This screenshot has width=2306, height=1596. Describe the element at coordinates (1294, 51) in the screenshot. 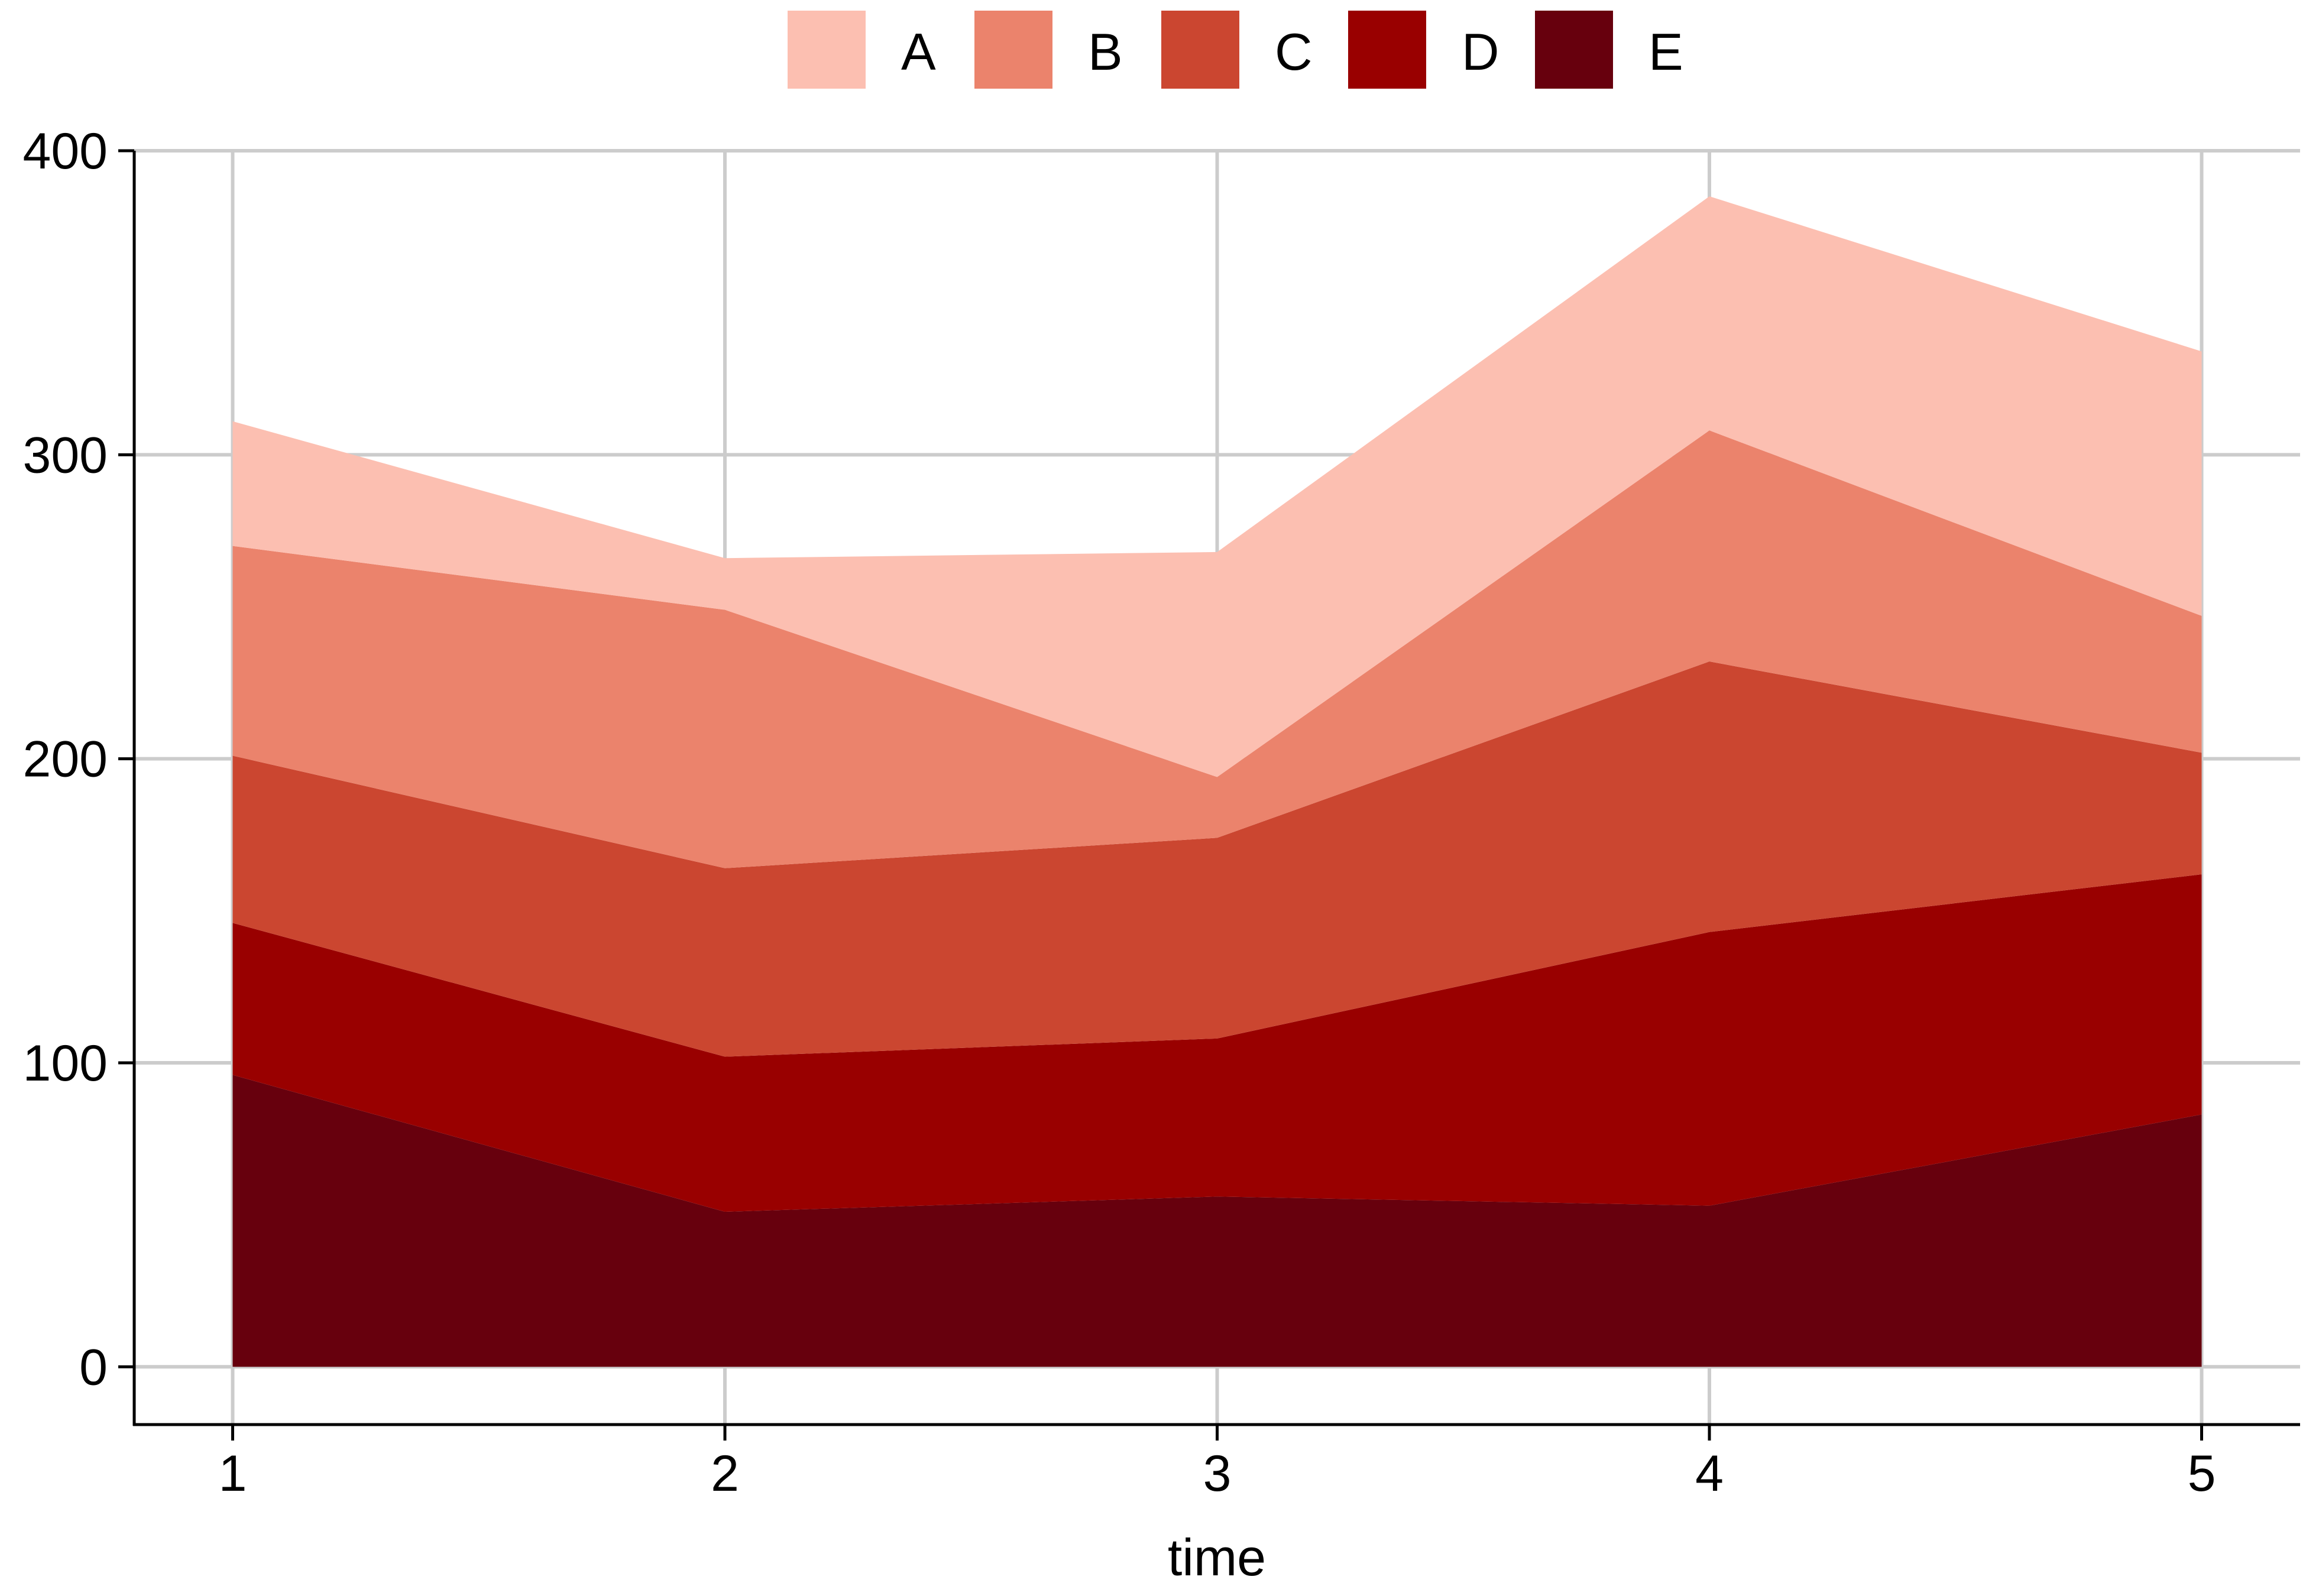

I see `legend-label-C: C` at that location.